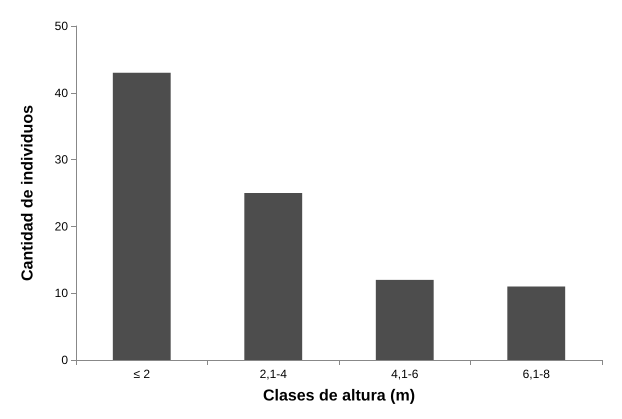  I want to click on y-tick-label: 50, so click(61, 26).